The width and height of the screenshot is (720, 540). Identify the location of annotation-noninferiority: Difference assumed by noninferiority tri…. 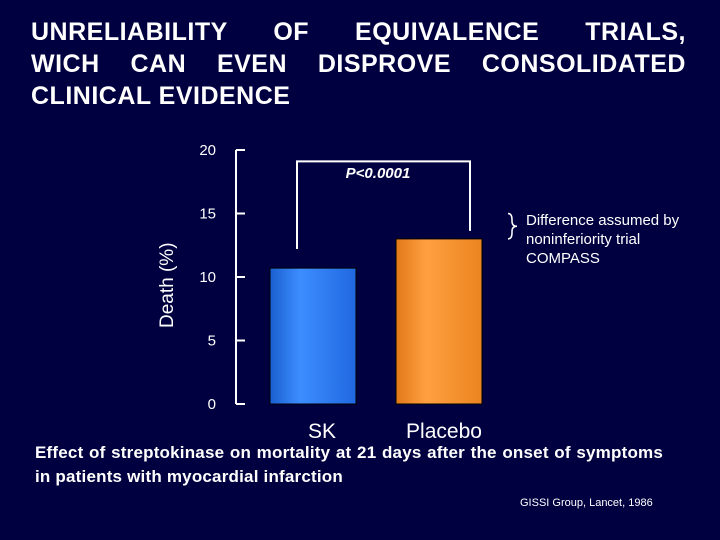
(603, 239).